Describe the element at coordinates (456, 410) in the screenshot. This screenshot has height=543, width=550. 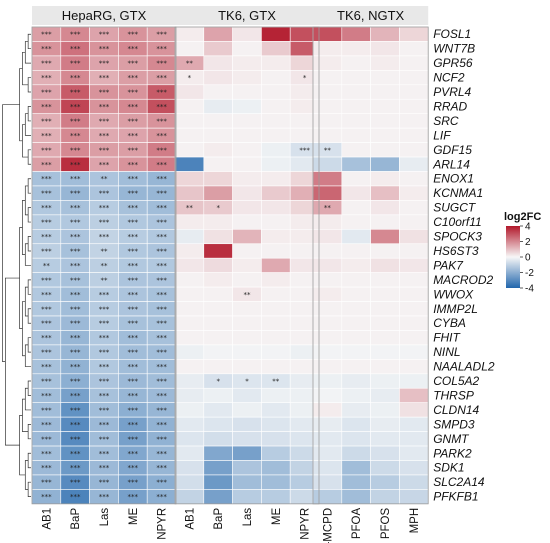
I see `gene-label: CLDN14` at that location.